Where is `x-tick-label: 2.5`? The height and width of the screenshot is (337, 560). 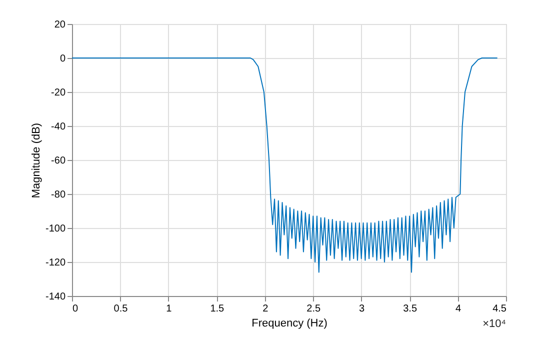 x-tick-label: 2.5 is located at coordinates (313, 309).